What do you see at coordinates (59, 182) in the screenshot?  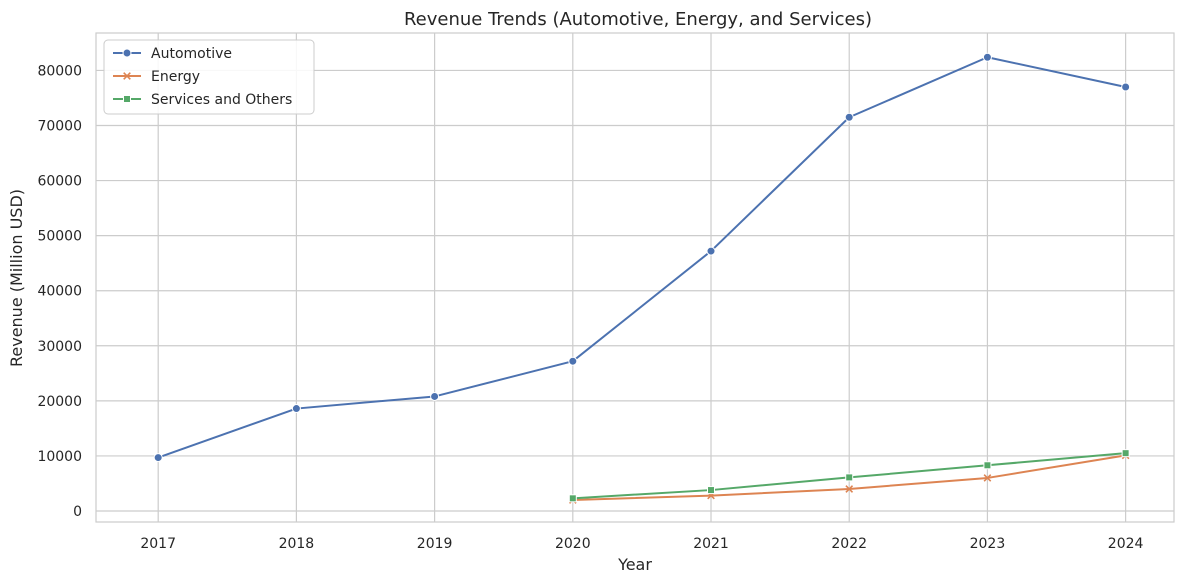 I see `y-tick-label: 60000` at bounding box center [59, 182].